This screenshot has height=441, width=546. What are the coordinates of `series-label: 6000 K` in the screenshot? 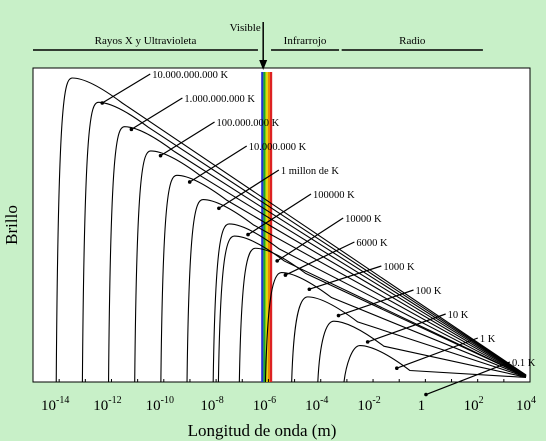 It's located at (372, 243).